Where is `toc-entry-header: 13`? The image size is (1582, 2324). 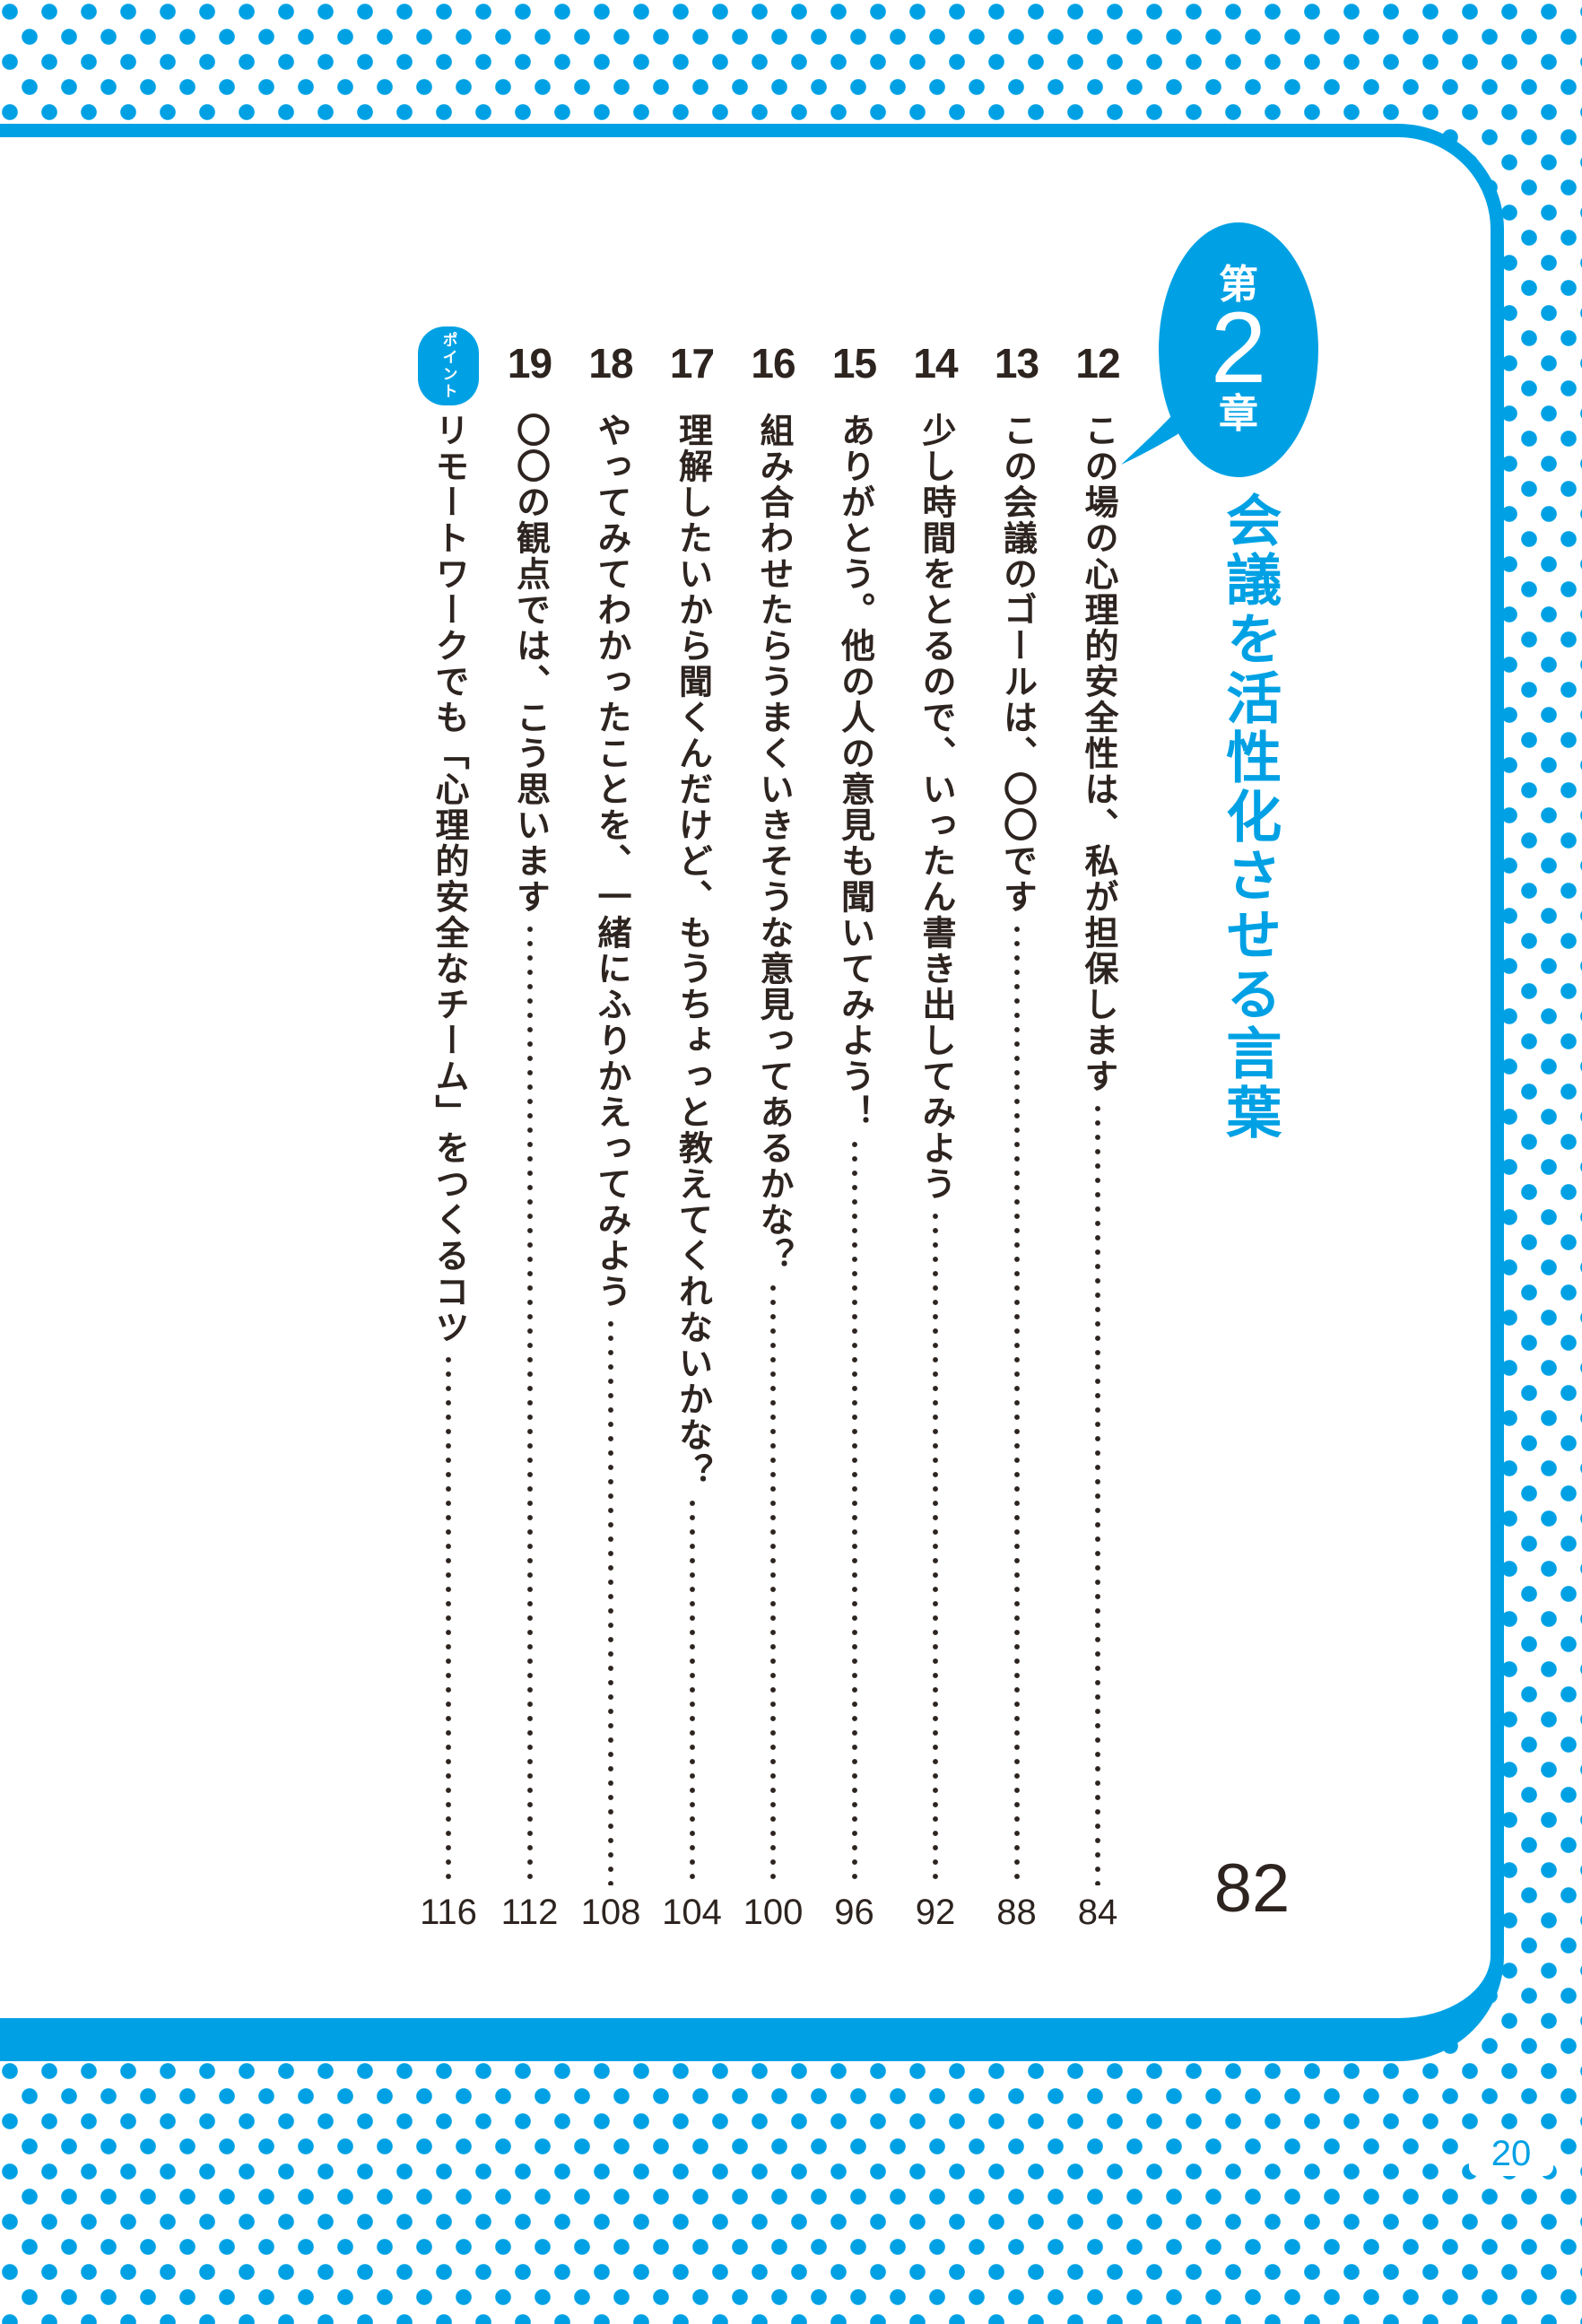
toc-entry-header: 13 is located at coordinates (1017, 367).